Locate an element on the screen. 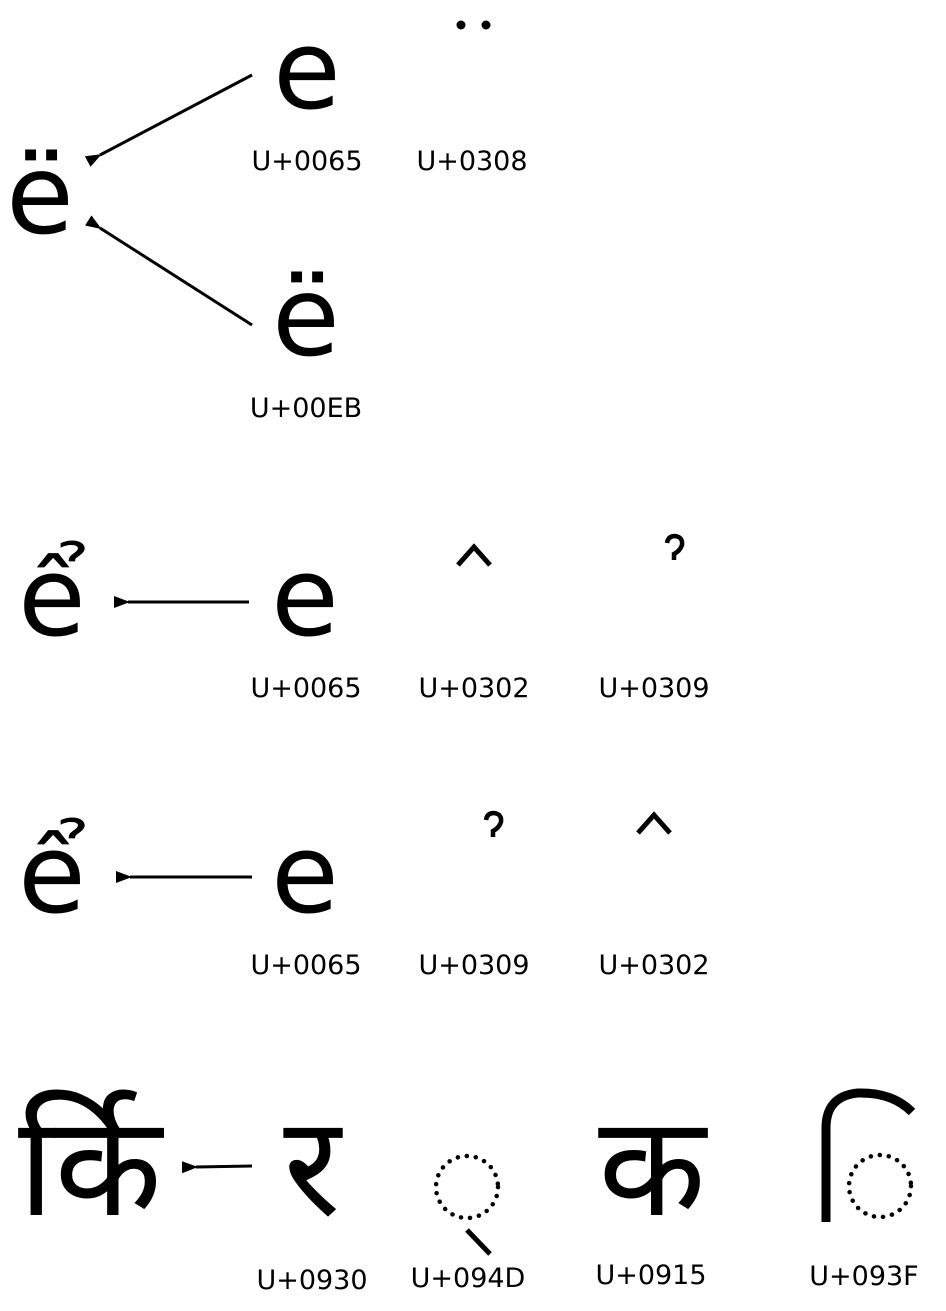 Image resolution: width=946 pixels, height=1311 pixels. row-4-composed-glyph: र्कि is located at coordinates (91, 1167).